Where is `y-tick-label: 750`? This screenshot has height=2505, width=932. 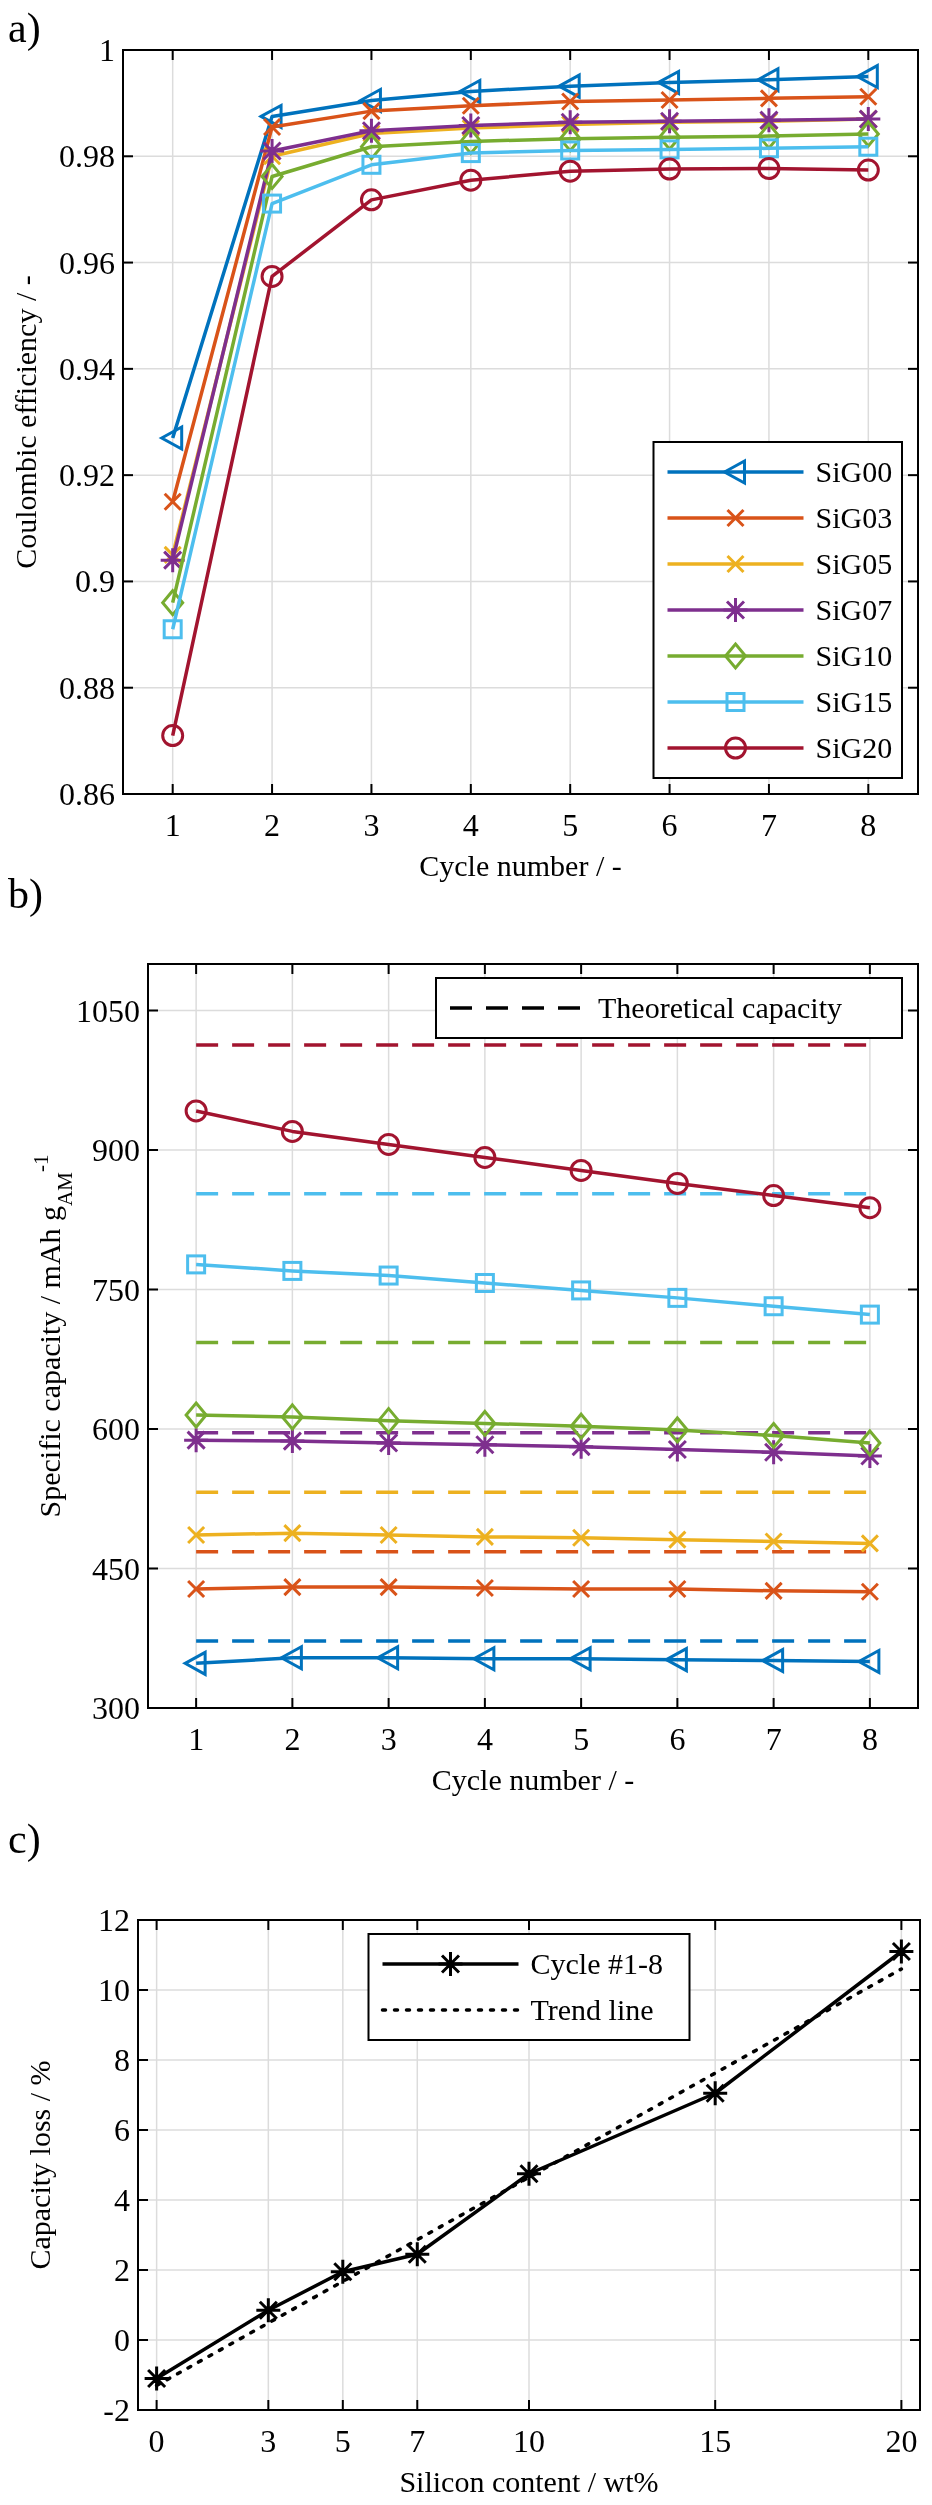 y-tick-label: 750 is located at coordinates (116, 1289).